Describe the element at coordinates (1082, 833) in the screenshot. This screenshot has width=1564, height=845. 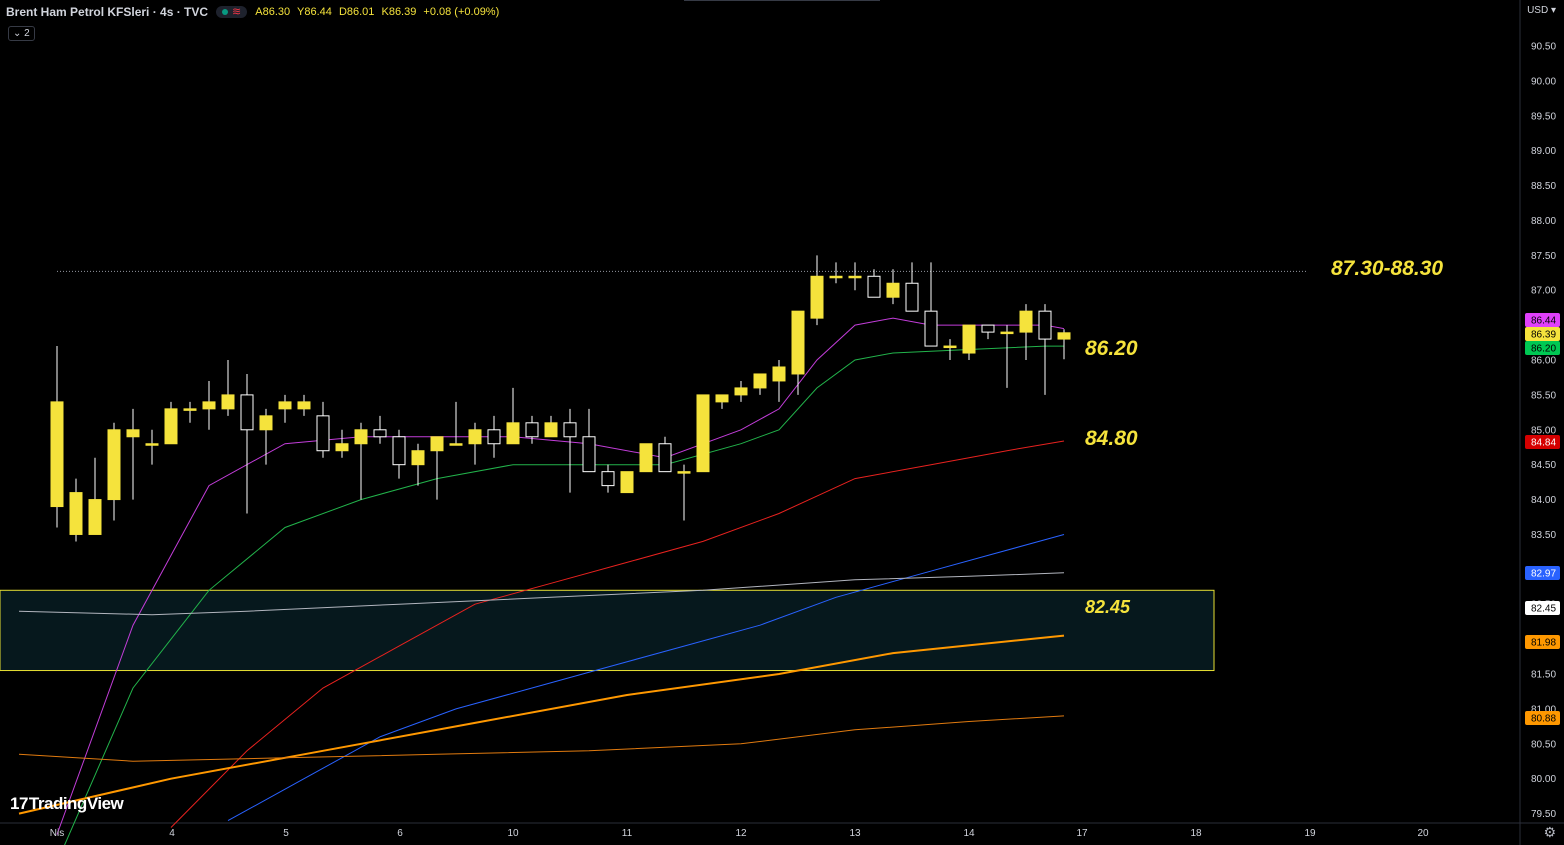
I see `time-tick-label: 17` at that location.